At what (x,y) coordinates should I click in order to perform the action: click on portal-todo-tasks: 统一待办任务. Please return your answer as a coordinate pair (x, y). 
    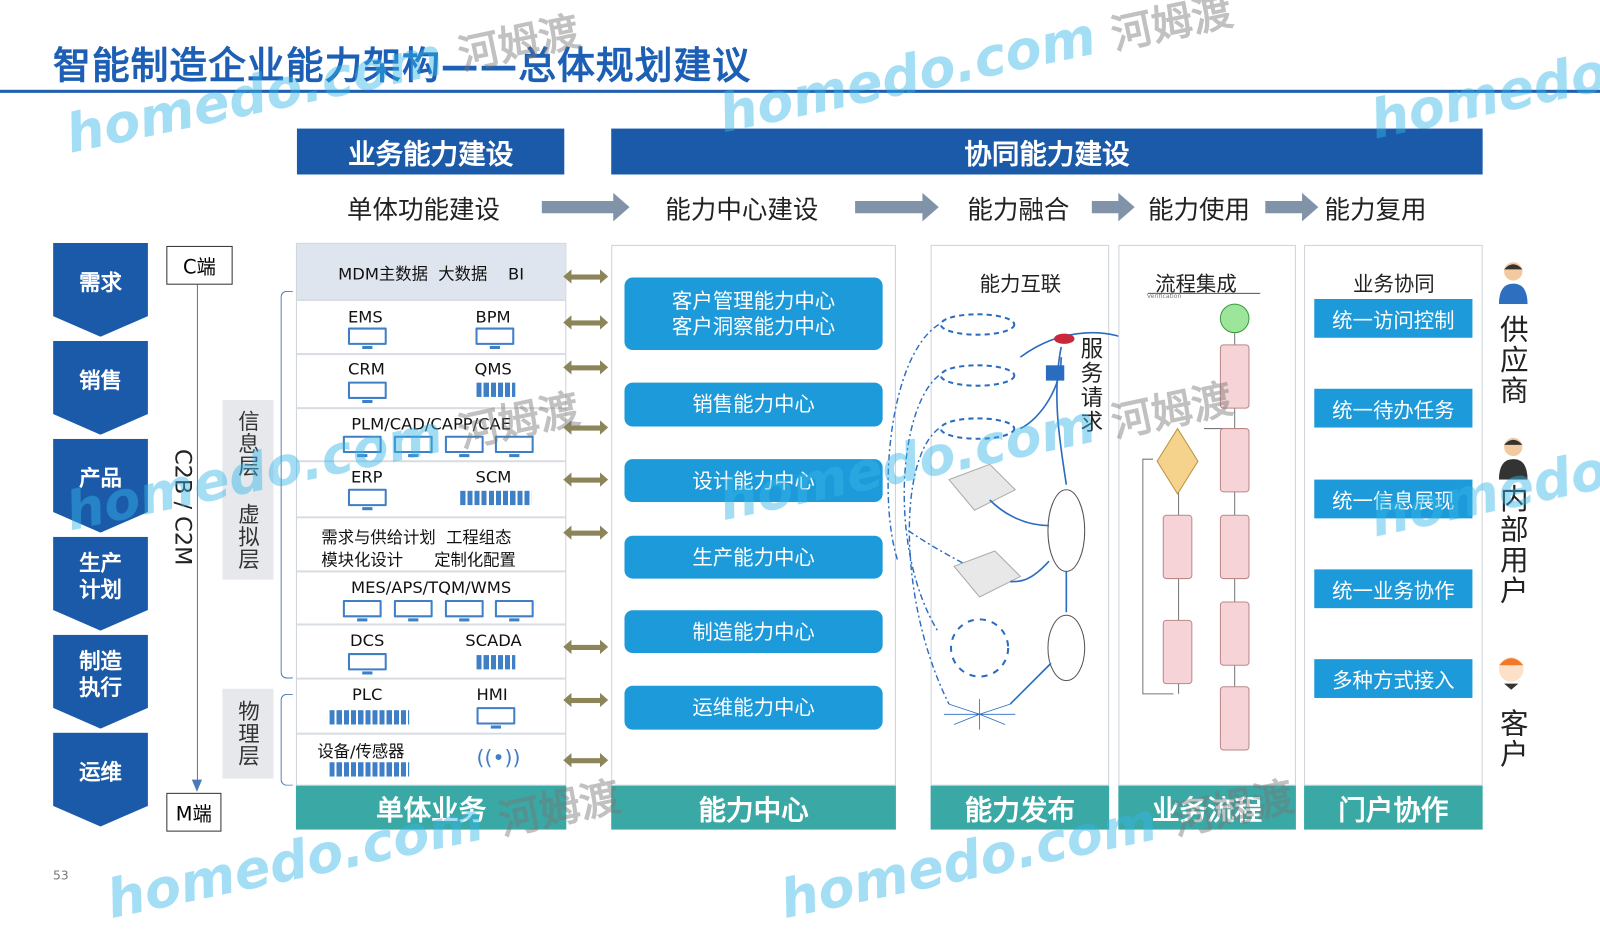
    Looking at the image, I should click on (1393, 408).